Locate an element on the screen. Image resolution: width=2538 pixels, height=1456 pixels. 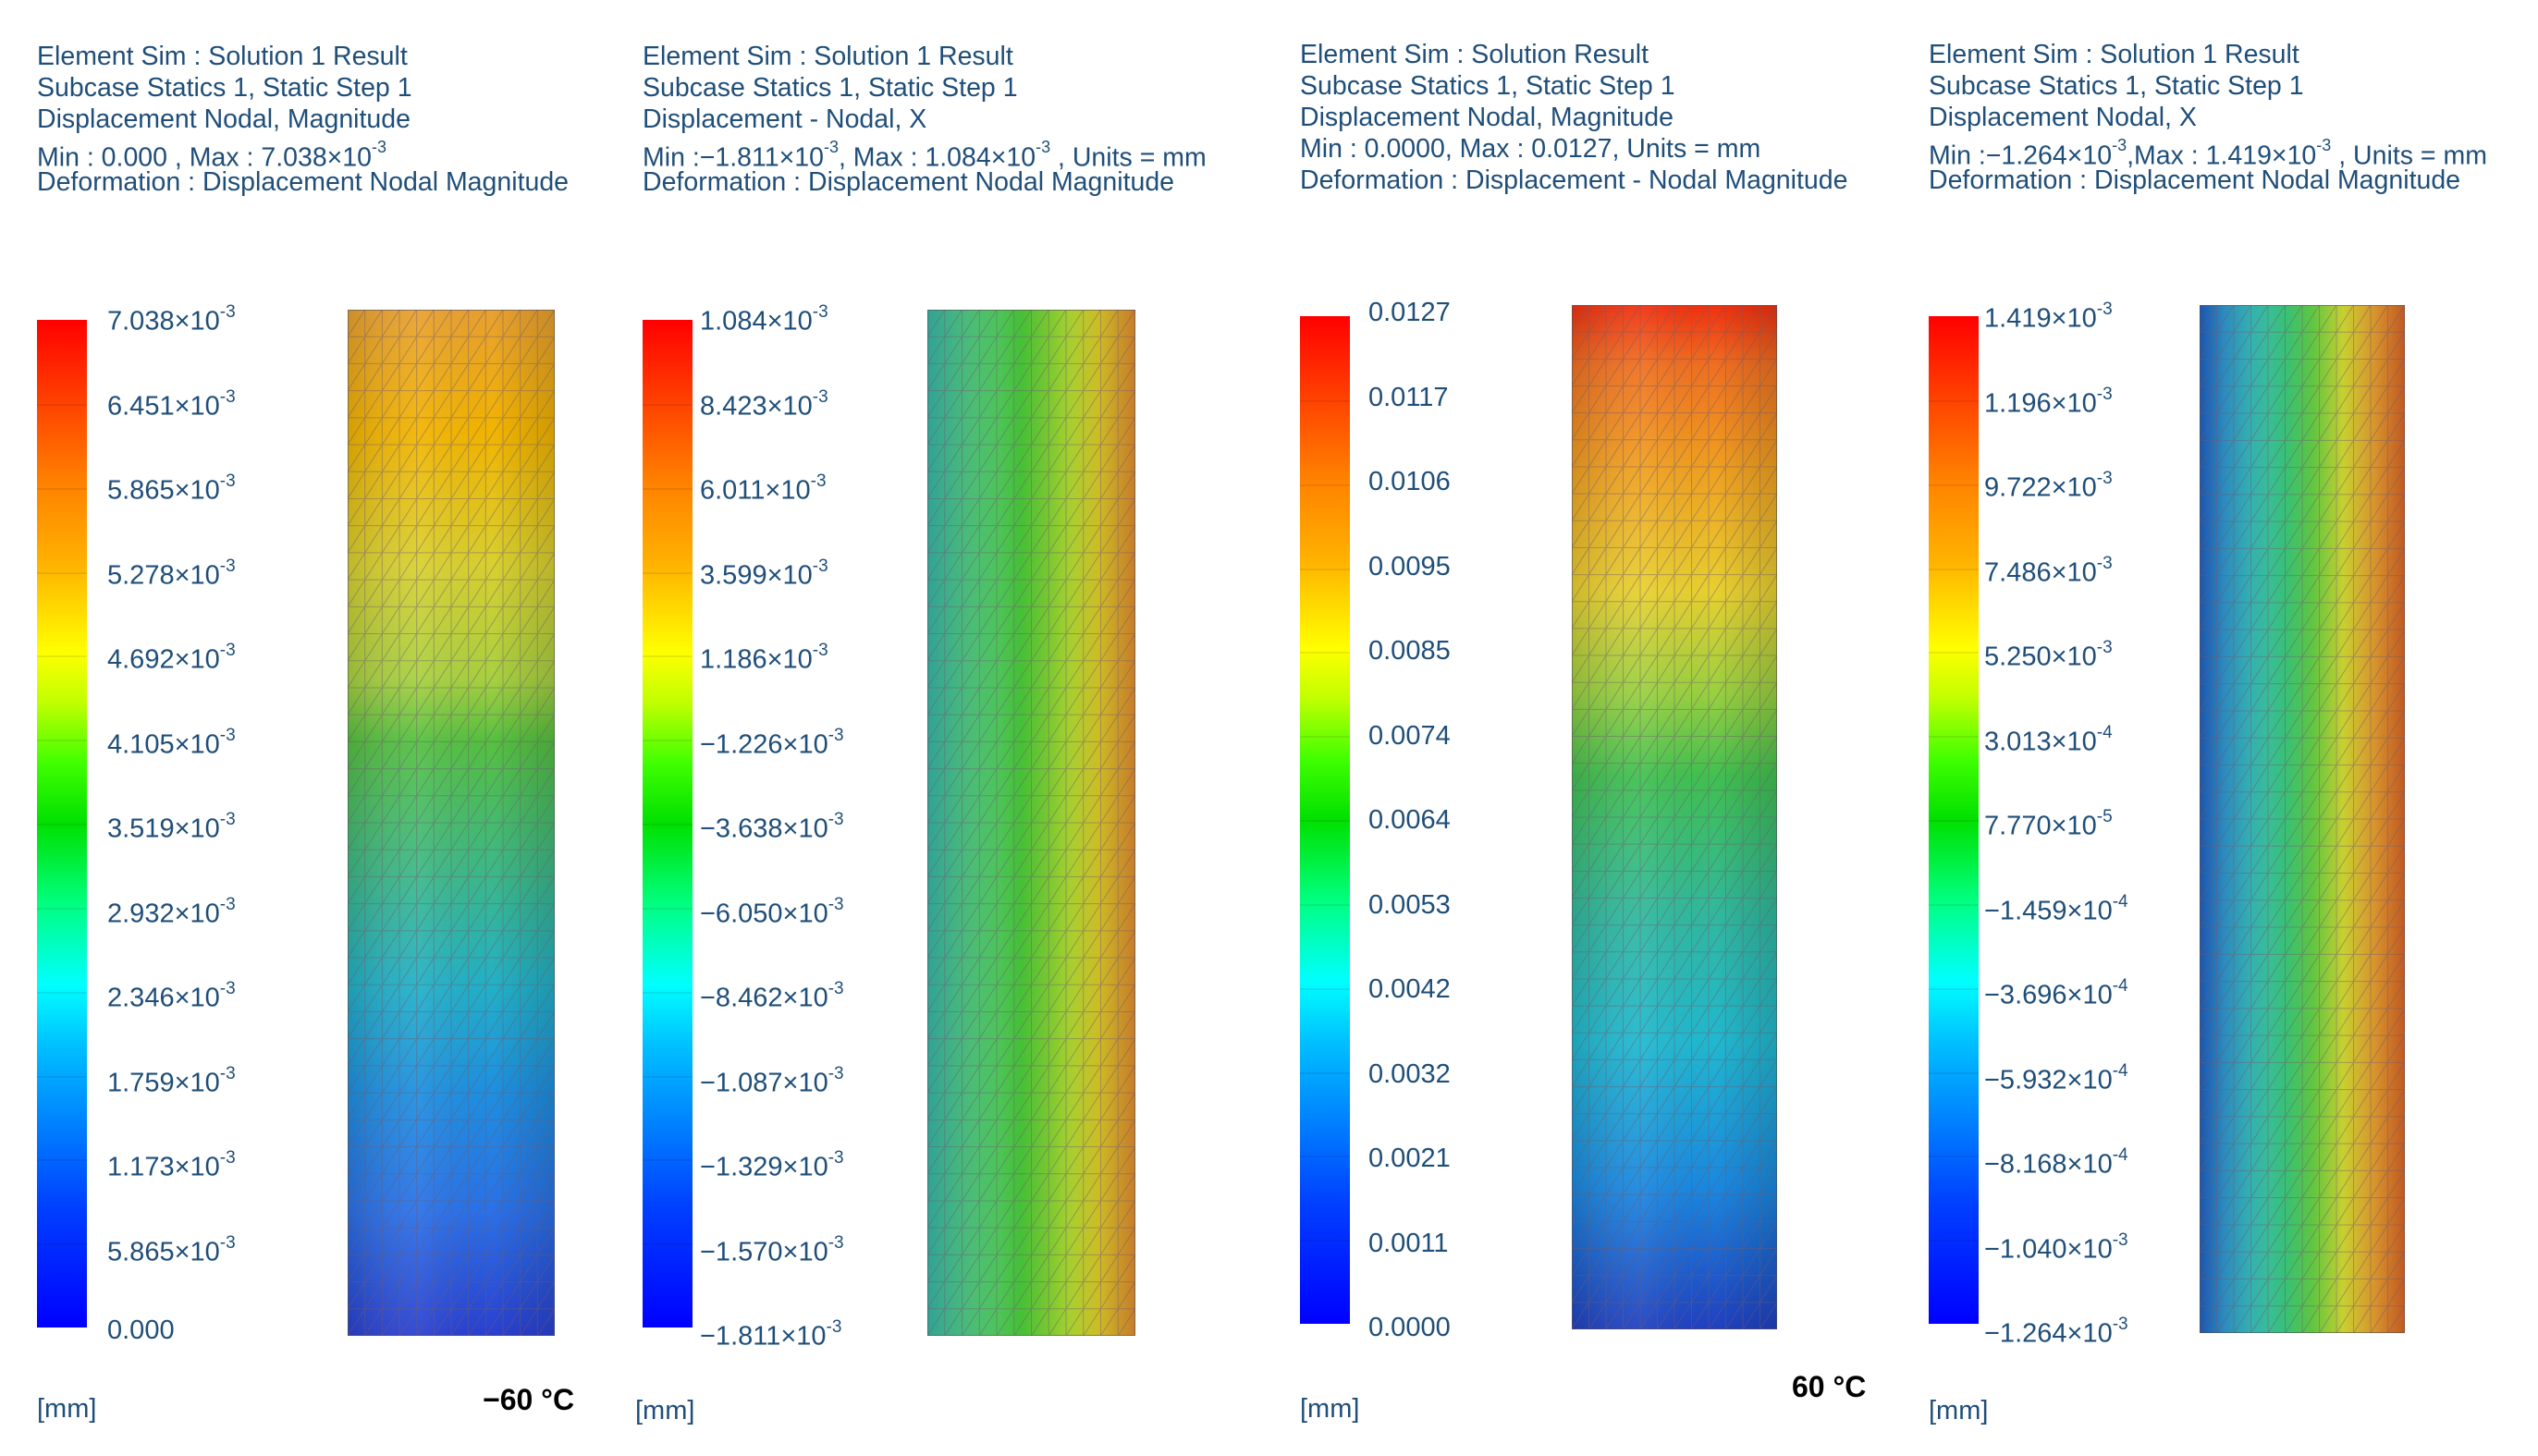
colorbar-label: 2.346×10⁻³ is located at coordinates (171, 995).